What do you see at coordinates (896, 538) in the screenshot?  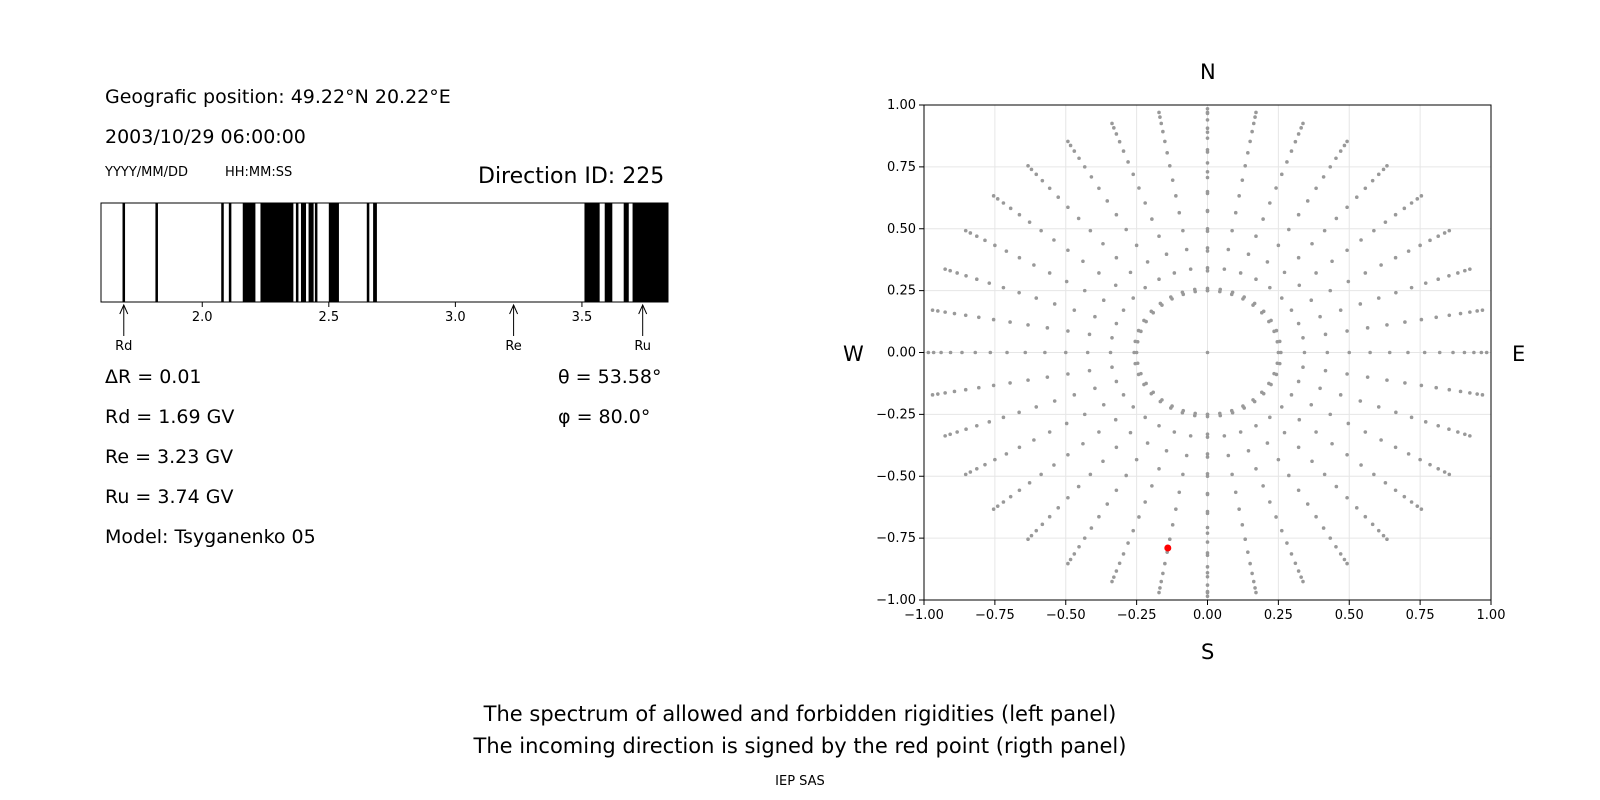 I see `y-tick-label: −0.75` at bounding box center [896, 538].